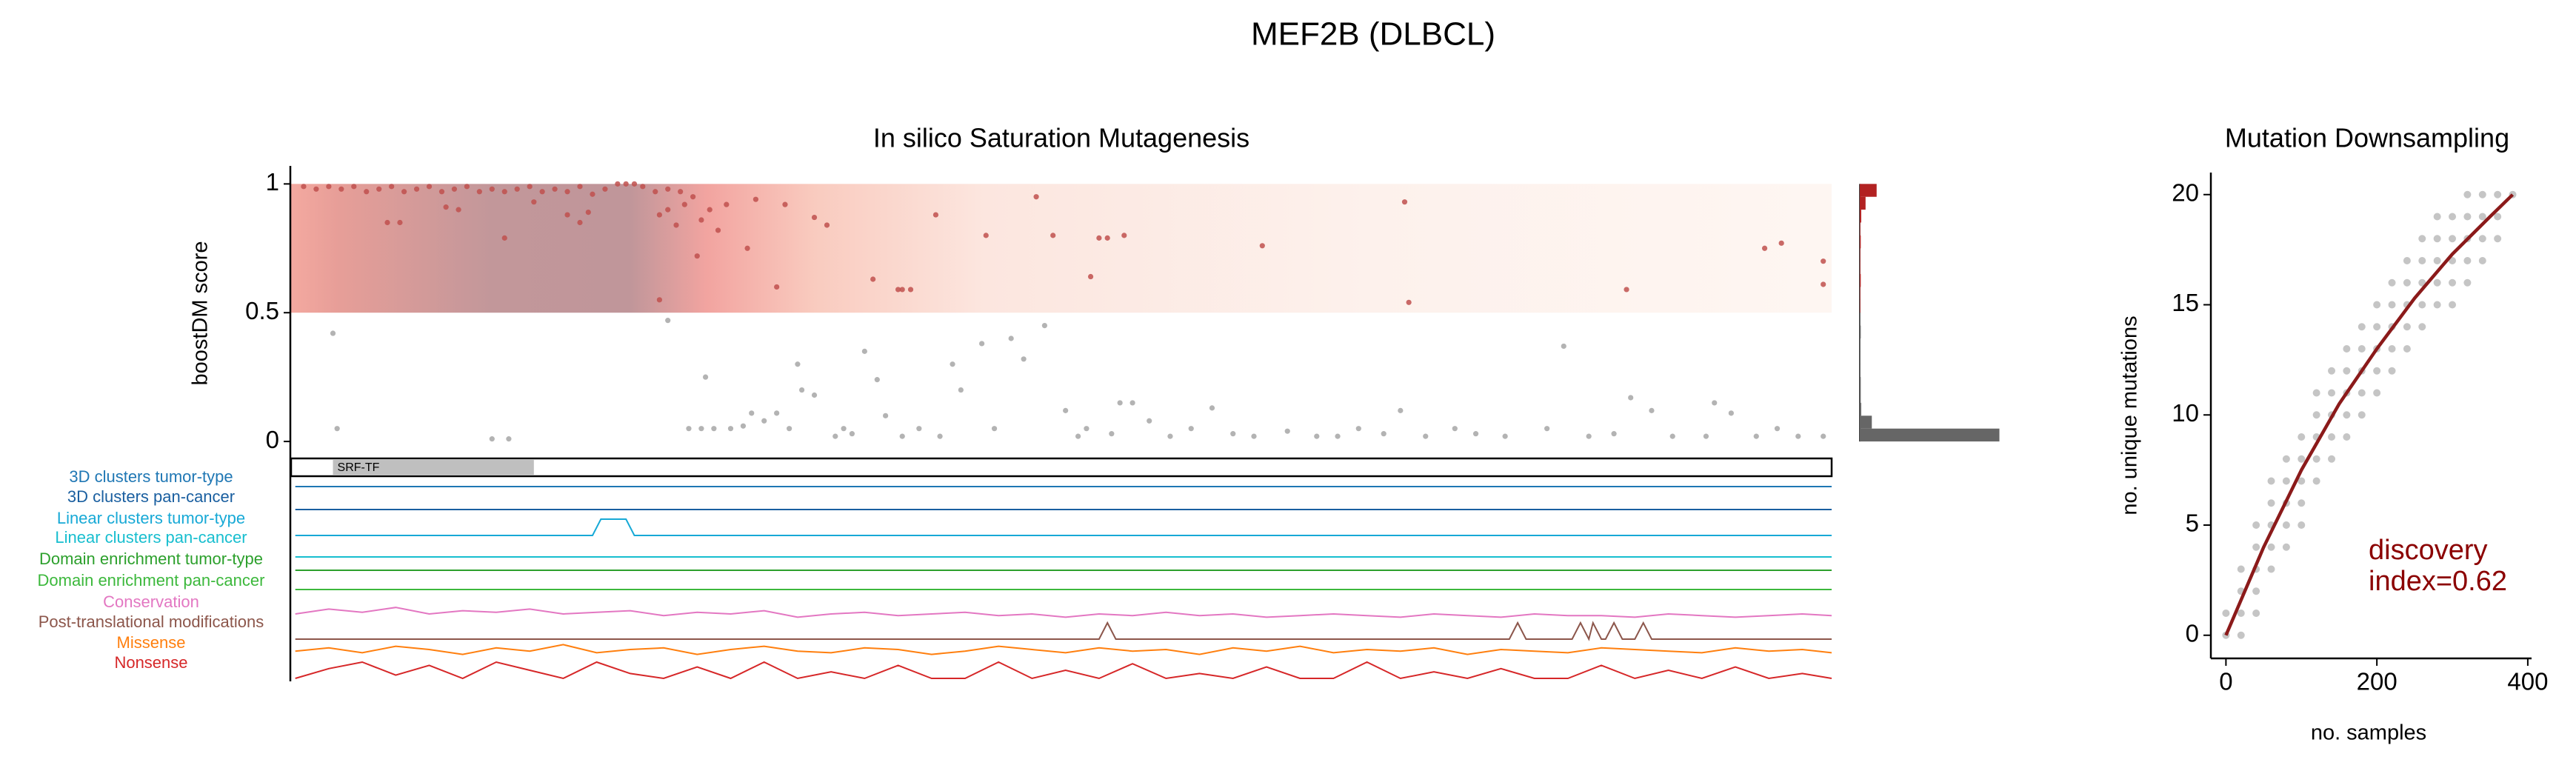 This screenshot has height=768, width=2576. I want to click on y-tick-label: 10, so click(2185, 413).